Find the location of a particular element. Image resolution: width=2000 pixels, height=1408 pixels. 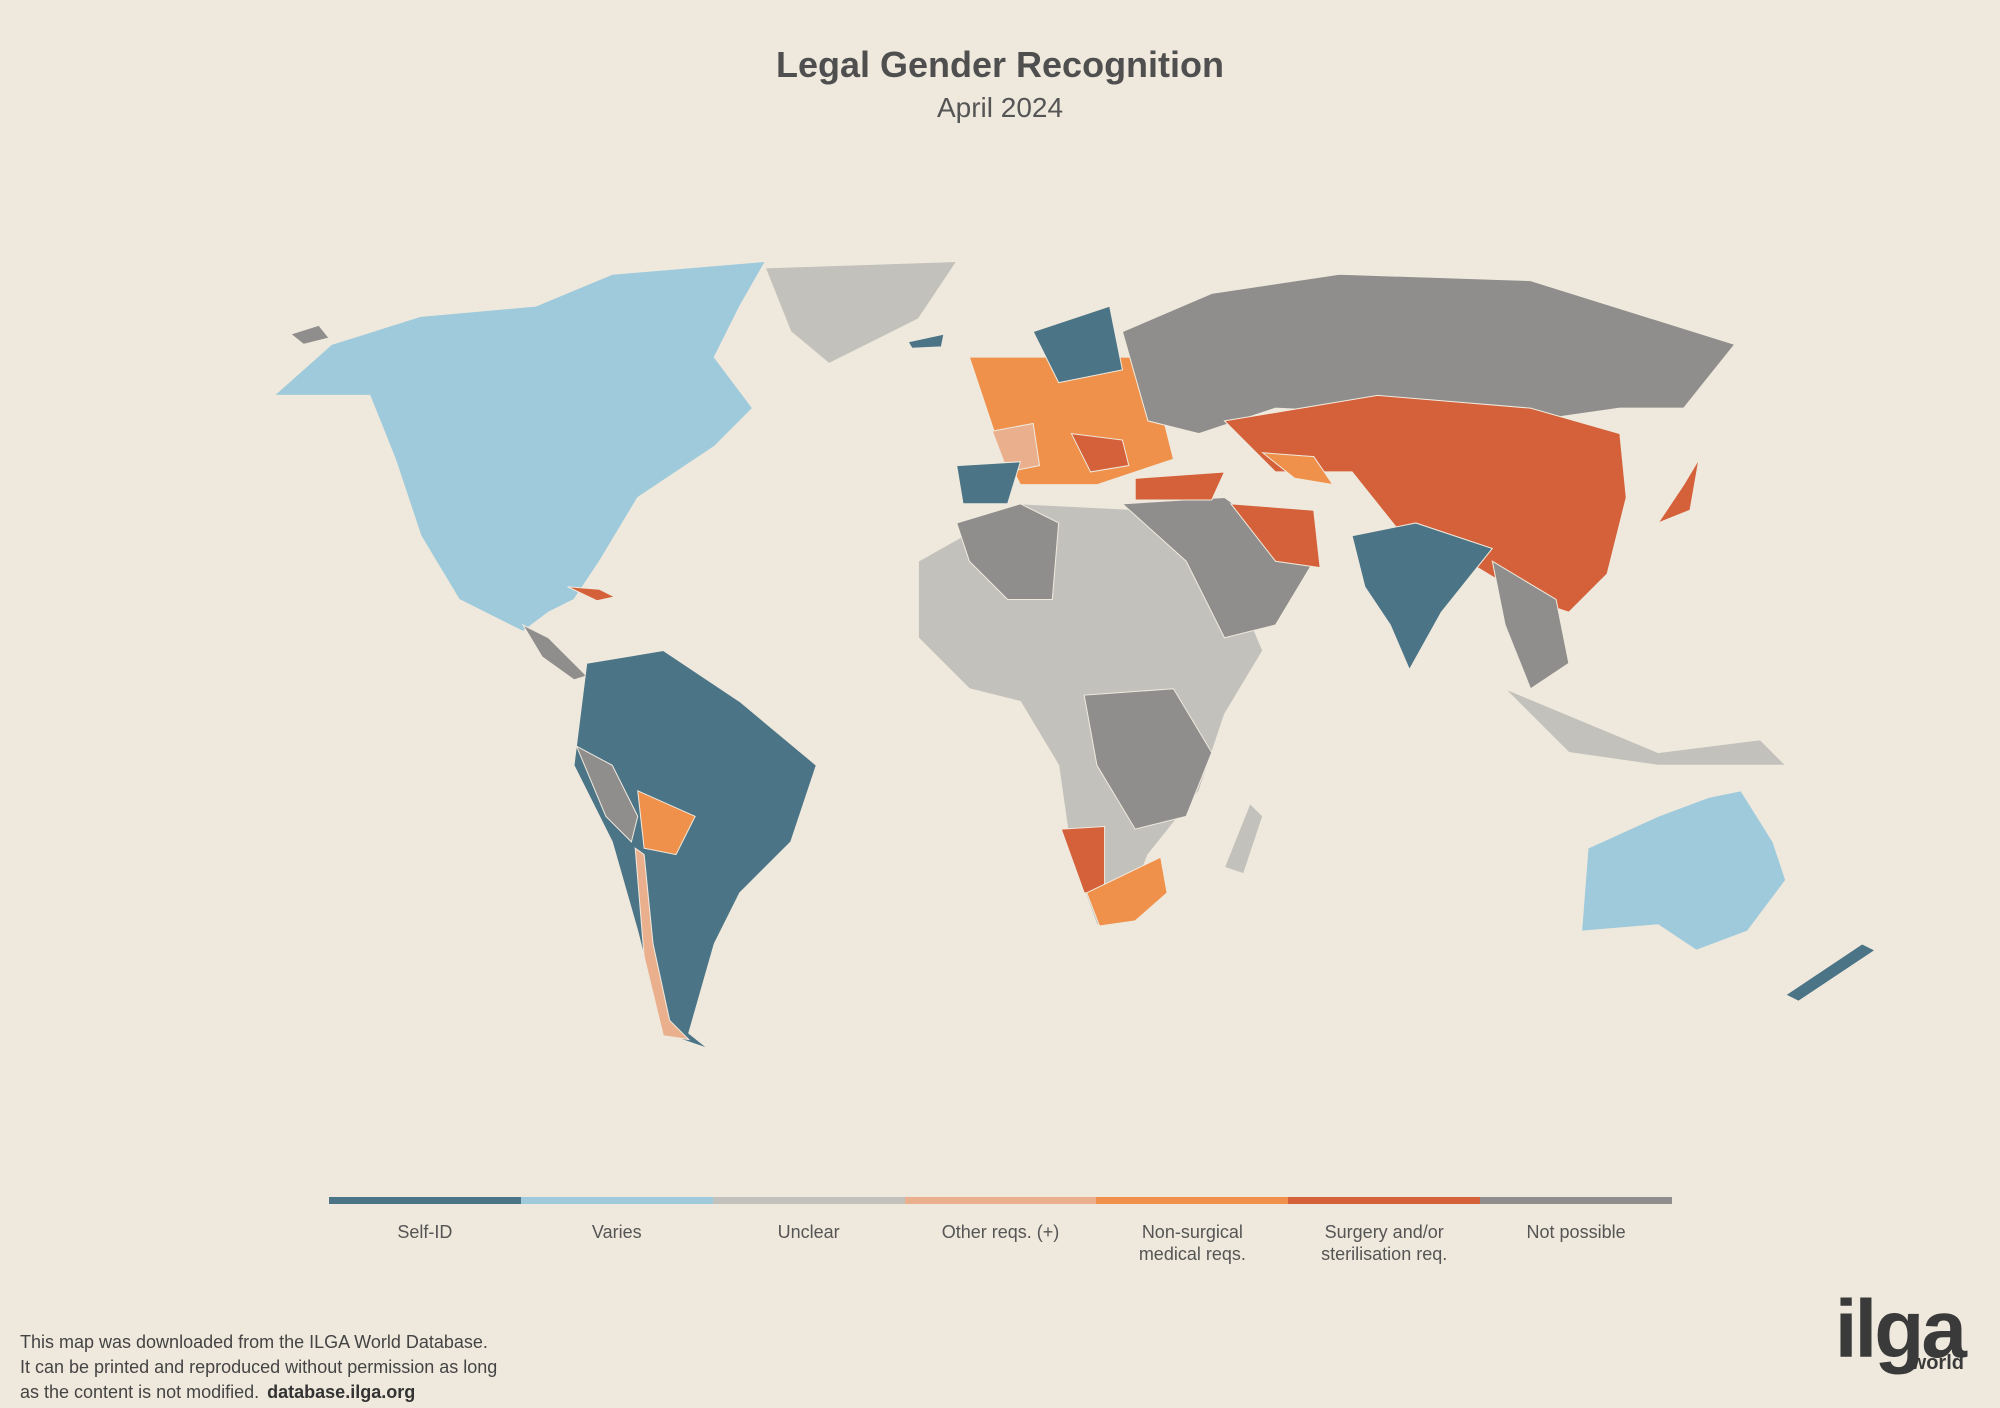

legend-label: Self-ID is located at coordinates (425, 1232).